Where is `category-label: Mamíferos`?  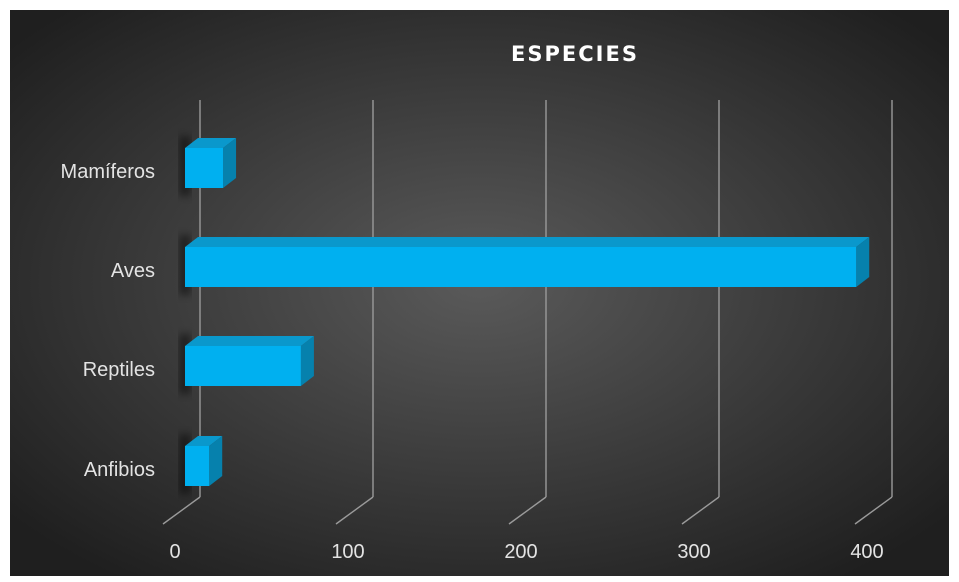 category-label: Mamíferos is located at coordinates (108, 172).